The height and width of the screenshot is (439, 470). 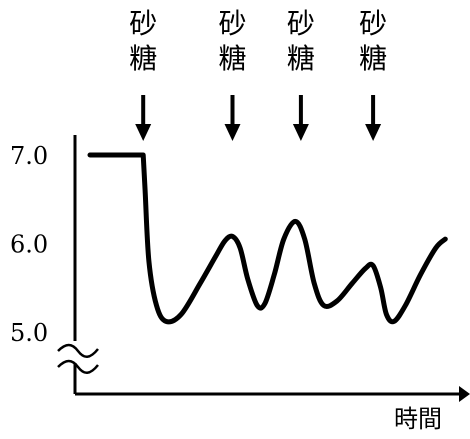 I want to click on x-axis-label: 時間, so click(x=418, y=419).